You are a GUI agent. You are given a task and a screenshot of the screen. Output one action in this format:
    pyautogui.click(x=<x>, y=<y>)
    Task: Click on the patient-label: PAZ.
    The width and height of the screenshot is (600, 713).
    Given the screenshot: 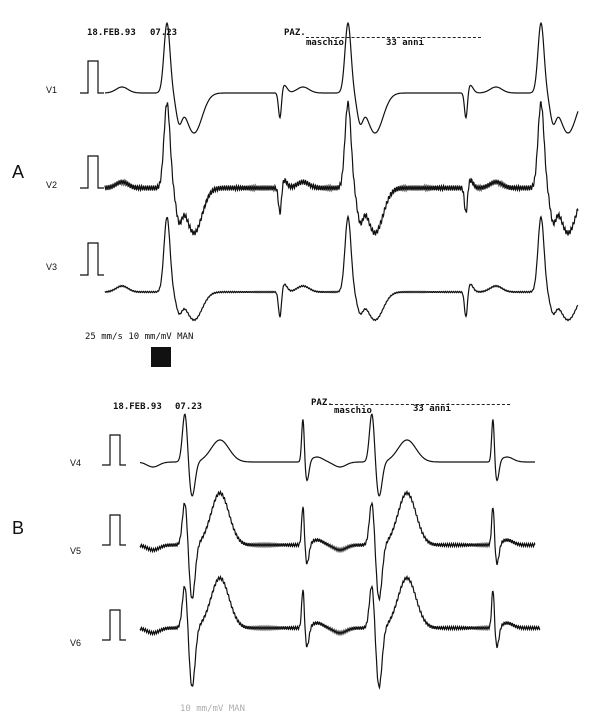 What is the action you would take?
    pyautogui.click(x=295, y=33)
    